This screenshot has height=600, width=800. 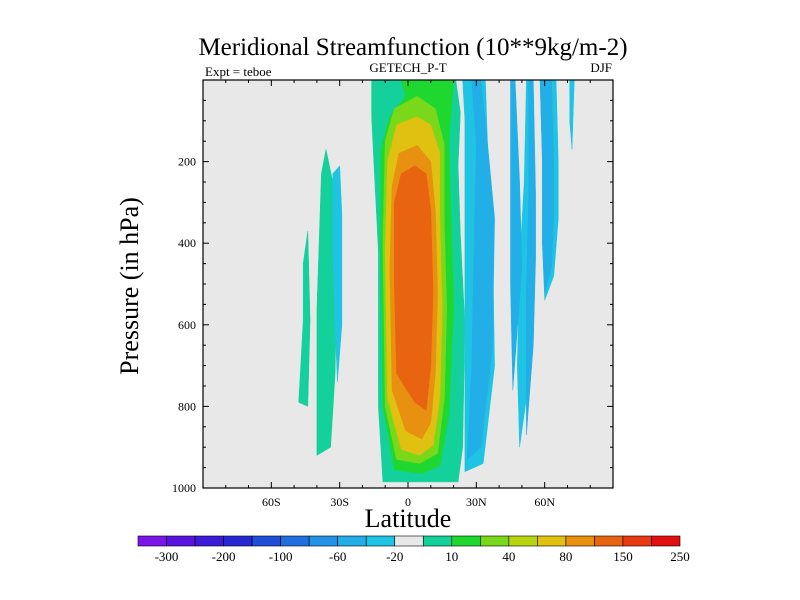 What do you see at coordinates (187, 325) in the screenshot?
I see `y-tick-label: 600` at bounding box center [187, 325].